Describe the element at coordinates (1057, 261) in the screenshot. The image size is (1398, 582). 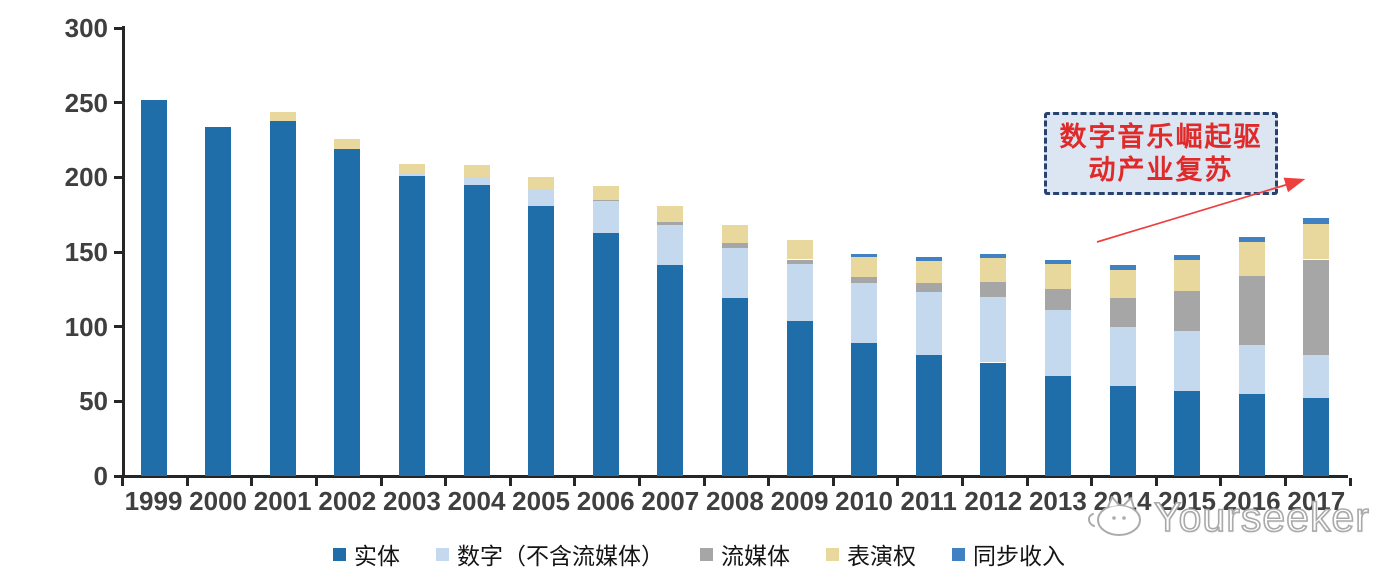
I see `bar-2013-sync-revenue` at that location.